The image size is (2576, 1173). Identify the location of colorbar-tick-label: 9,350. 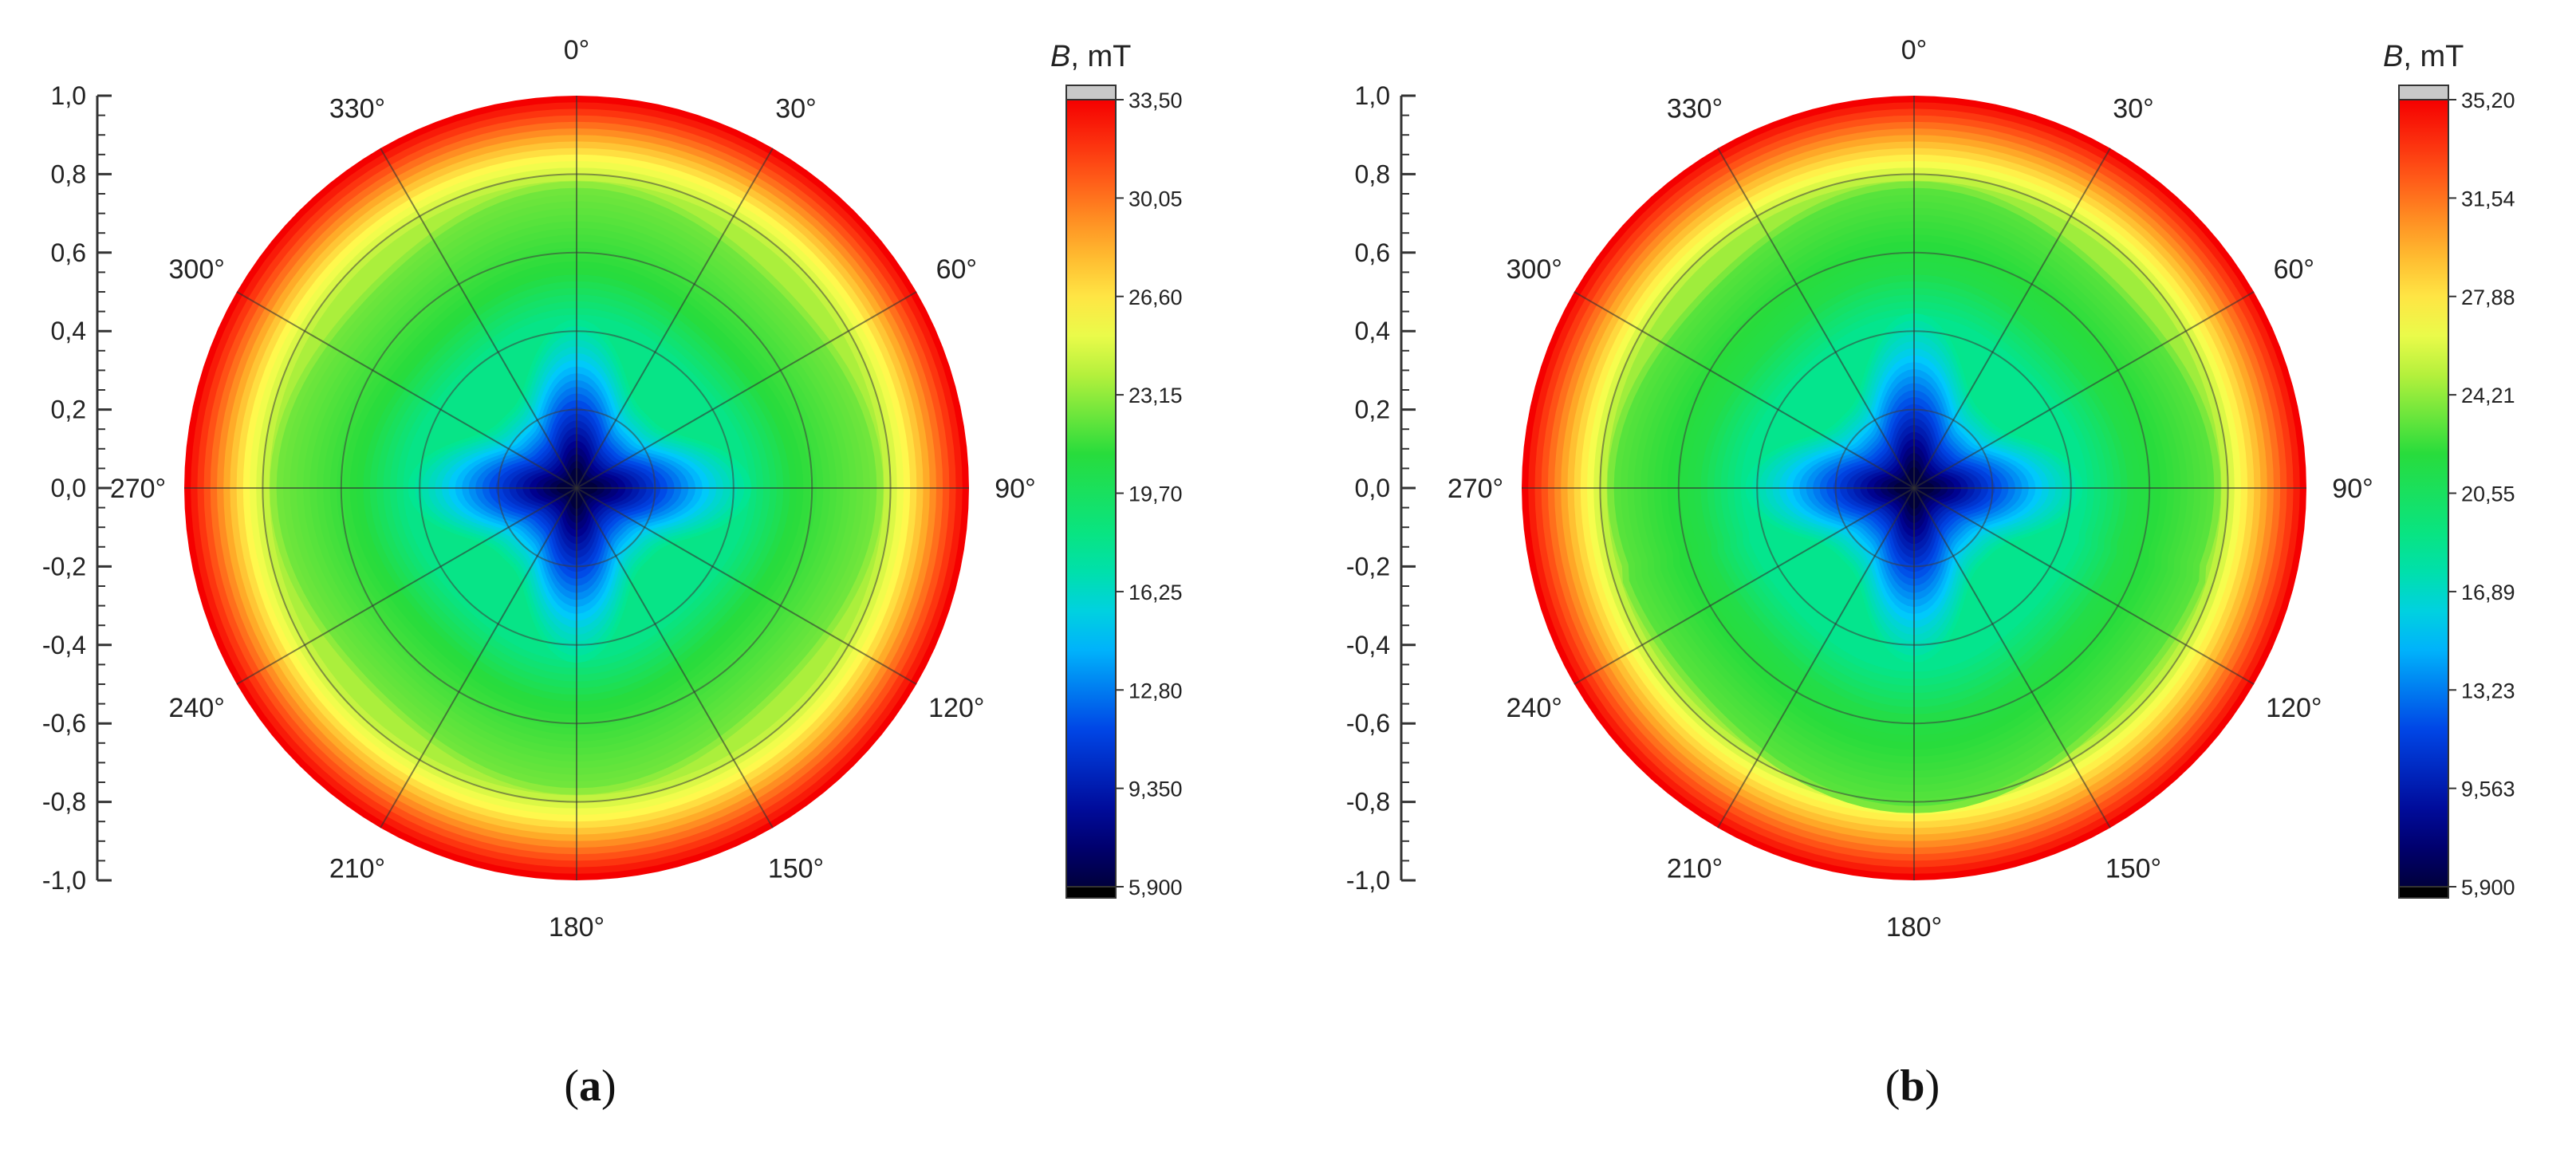
(1155, 789).